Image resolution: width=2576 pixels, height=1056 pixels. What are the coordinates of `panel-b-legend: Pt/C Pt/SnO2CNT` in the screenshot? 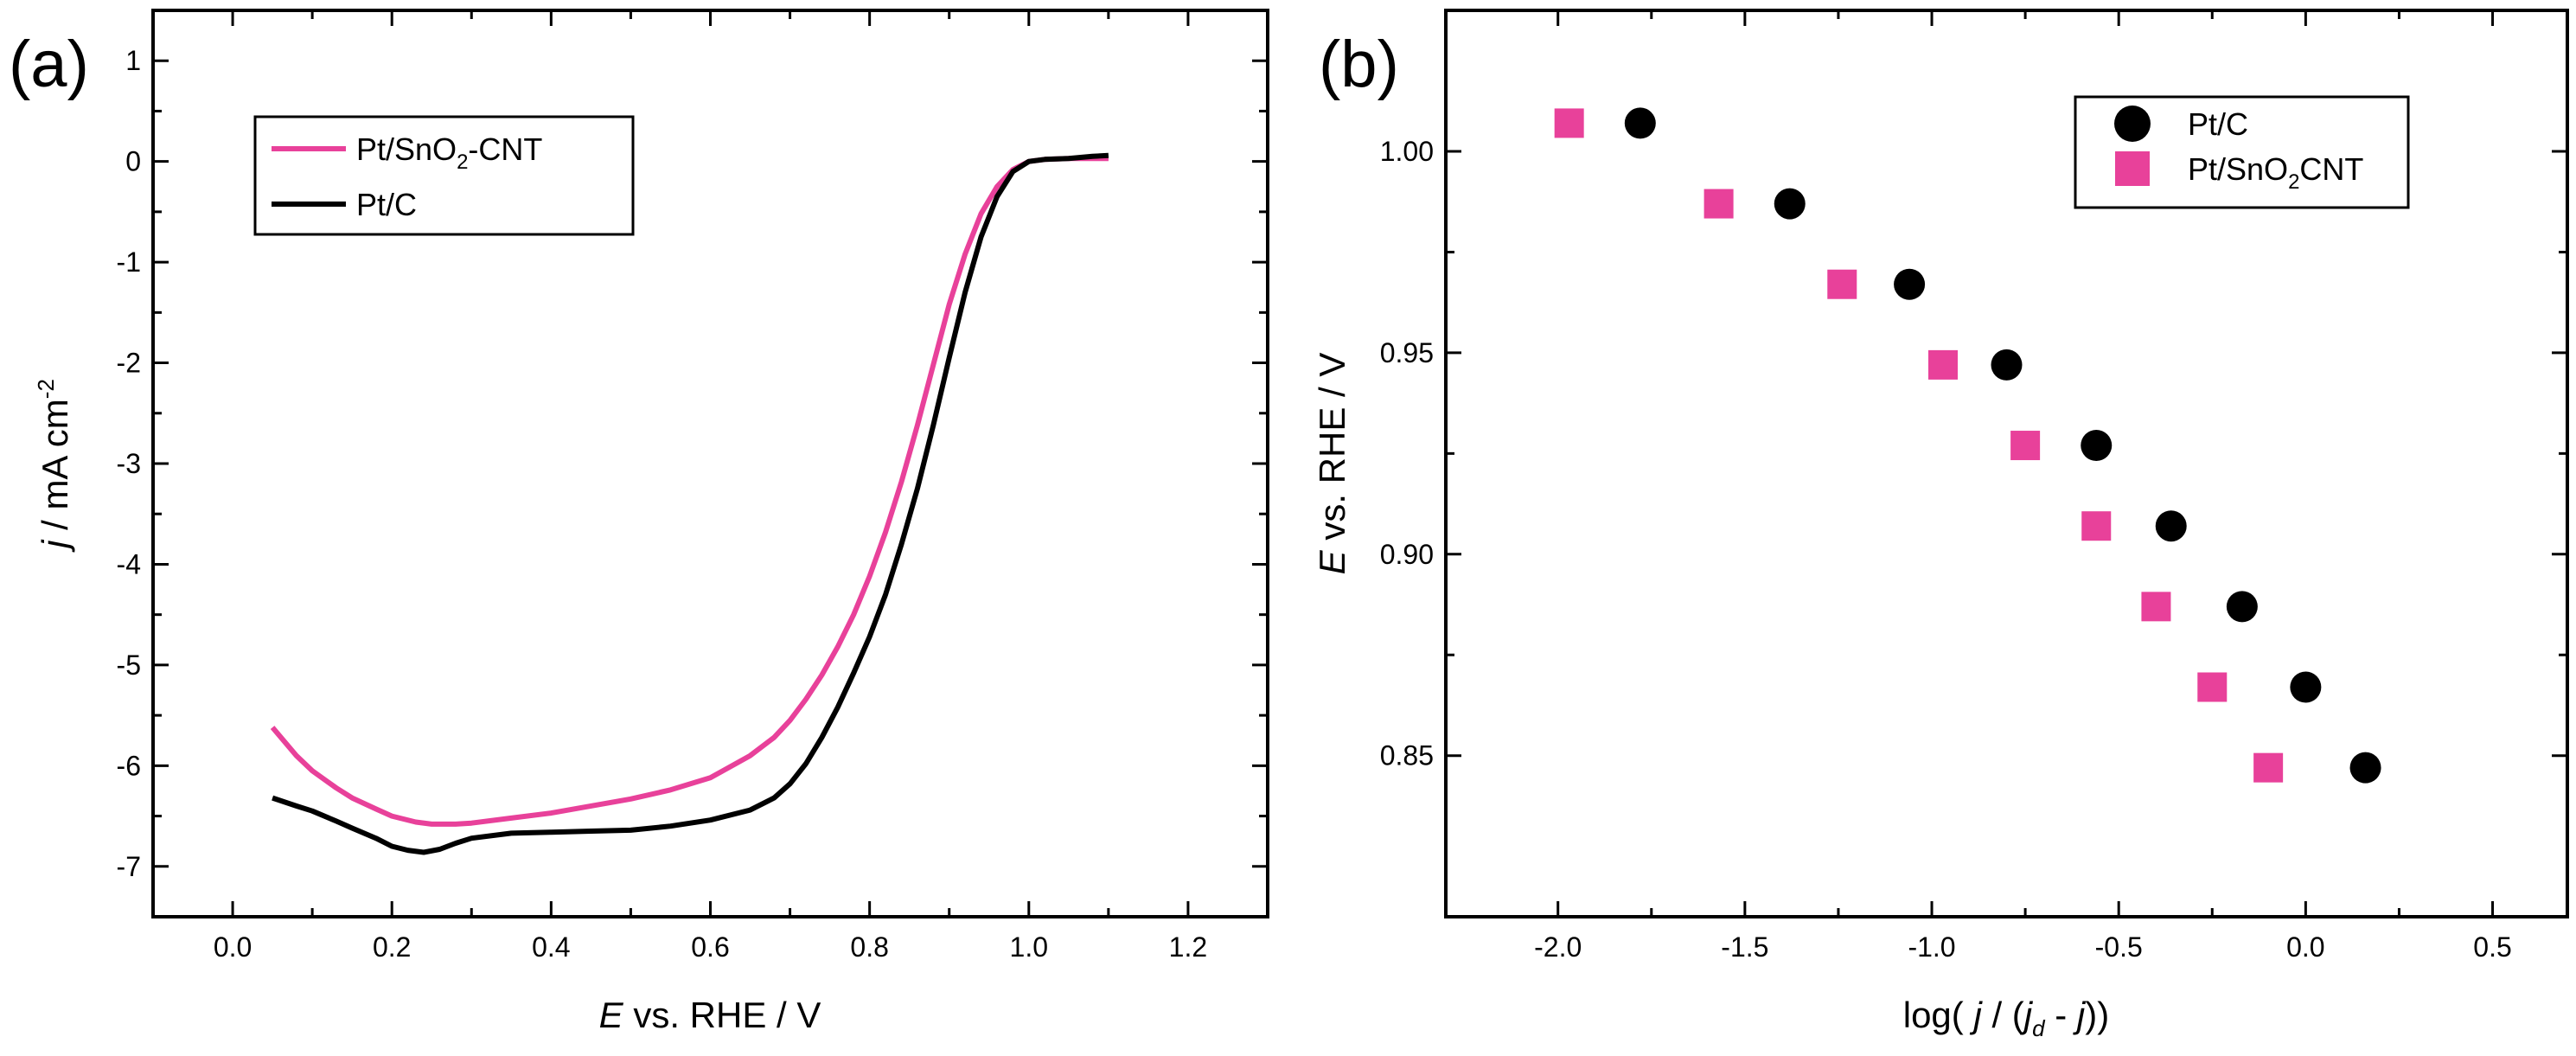 It's located at (2242, 152).